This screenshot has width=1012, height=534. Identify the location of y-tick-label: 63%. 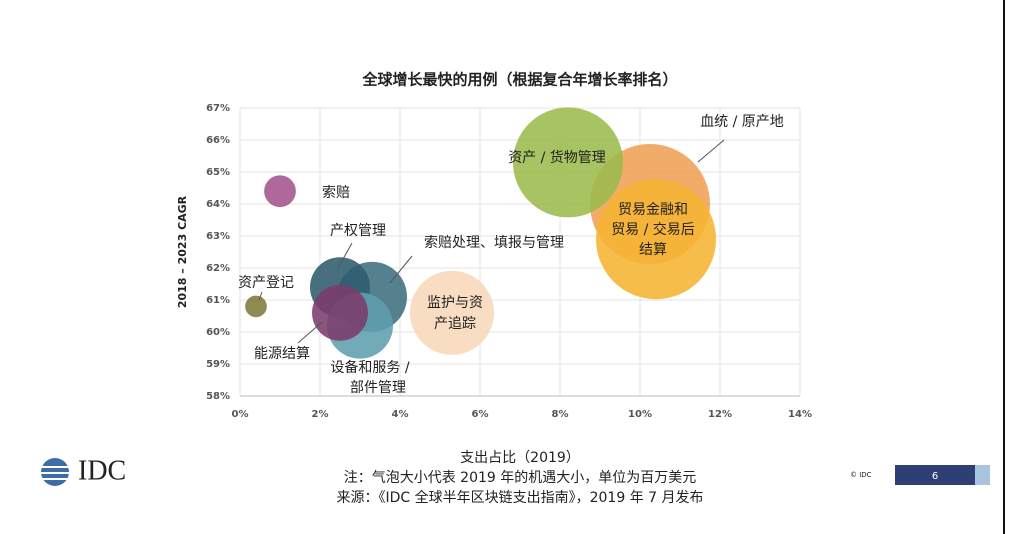
(218, 236).